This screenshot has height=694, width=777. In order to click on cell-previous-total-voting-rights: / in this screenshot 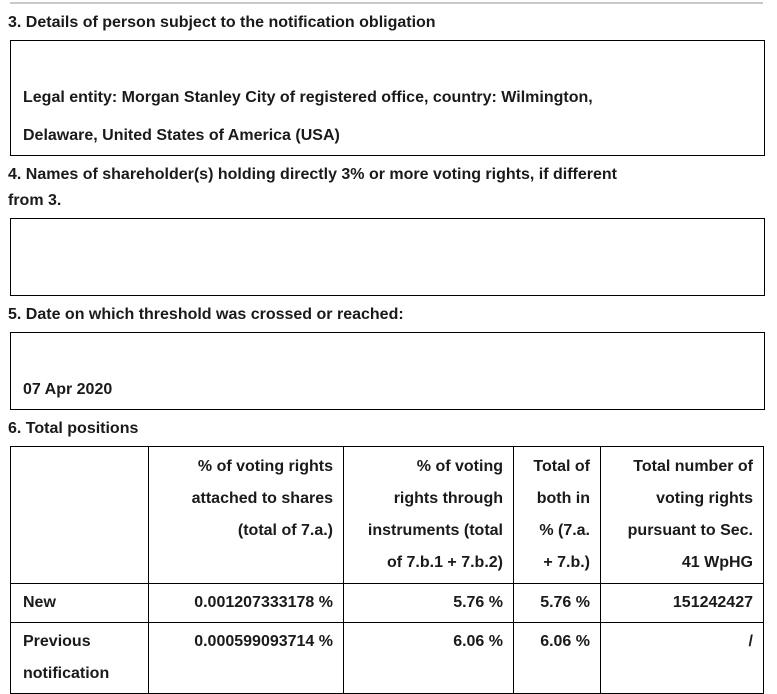, I will do `click(682, 658)`.